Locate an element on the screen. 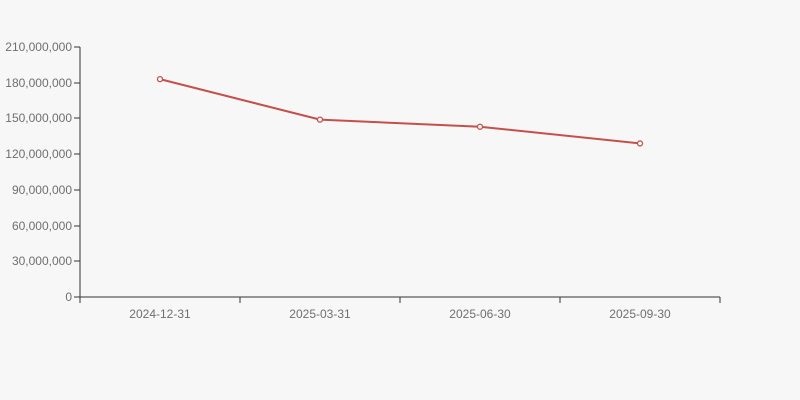 This screenshot has height=400, width=800. x-axis-tick-label: 2024-12-31 is located at coordinates (160, 314).